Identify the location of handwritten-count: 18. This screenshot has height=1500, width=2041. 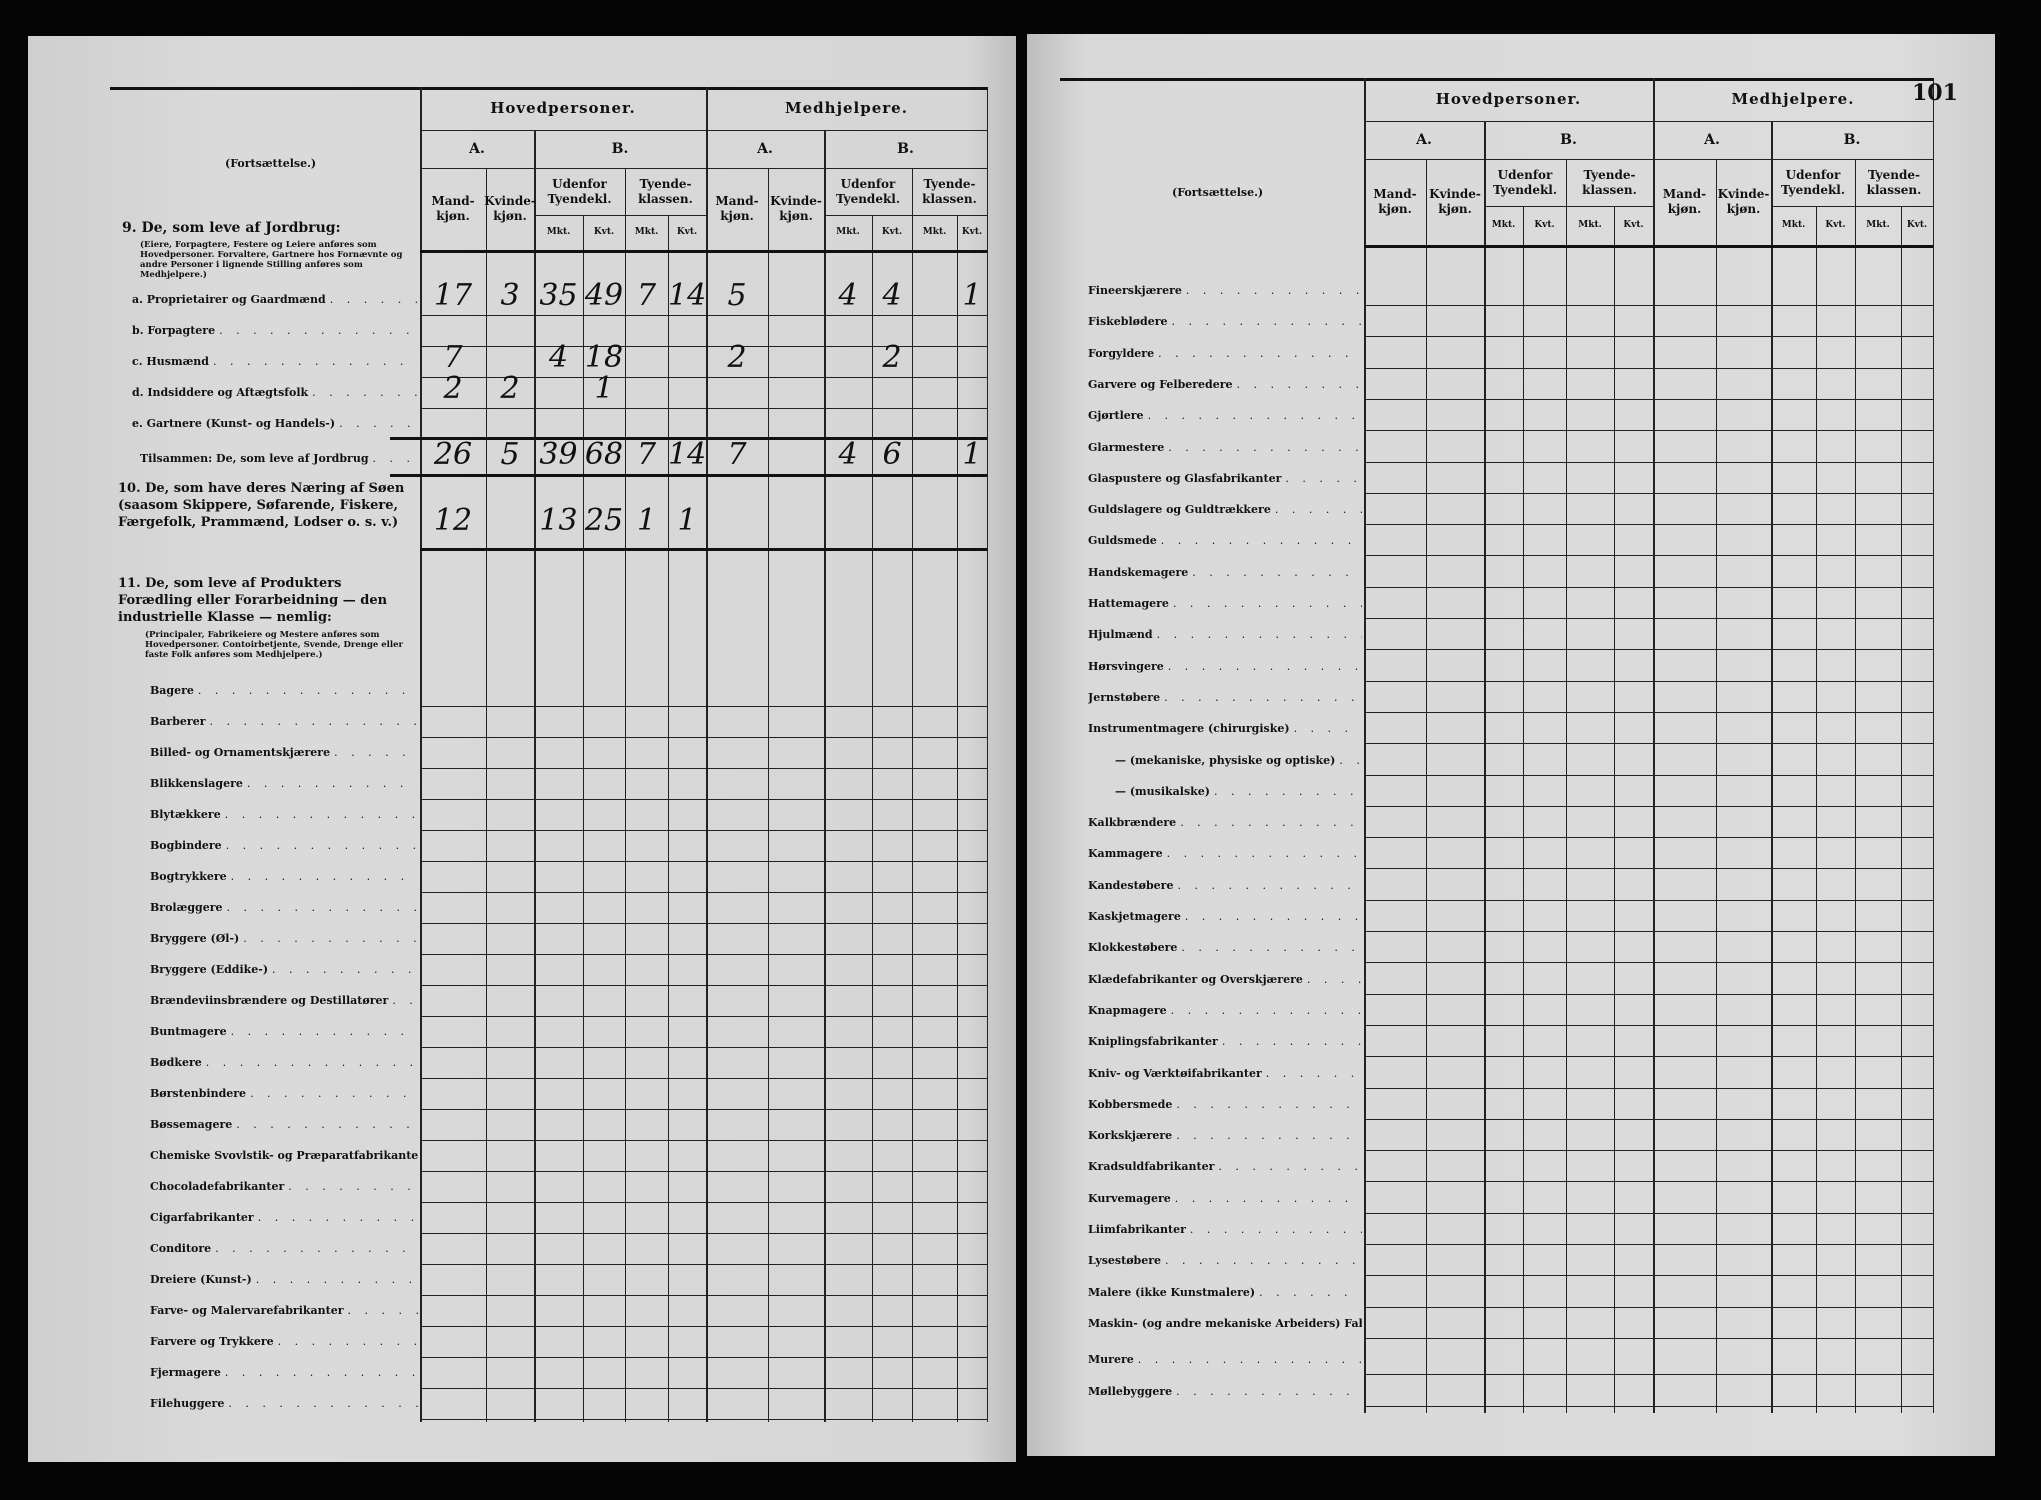
(604, 357).